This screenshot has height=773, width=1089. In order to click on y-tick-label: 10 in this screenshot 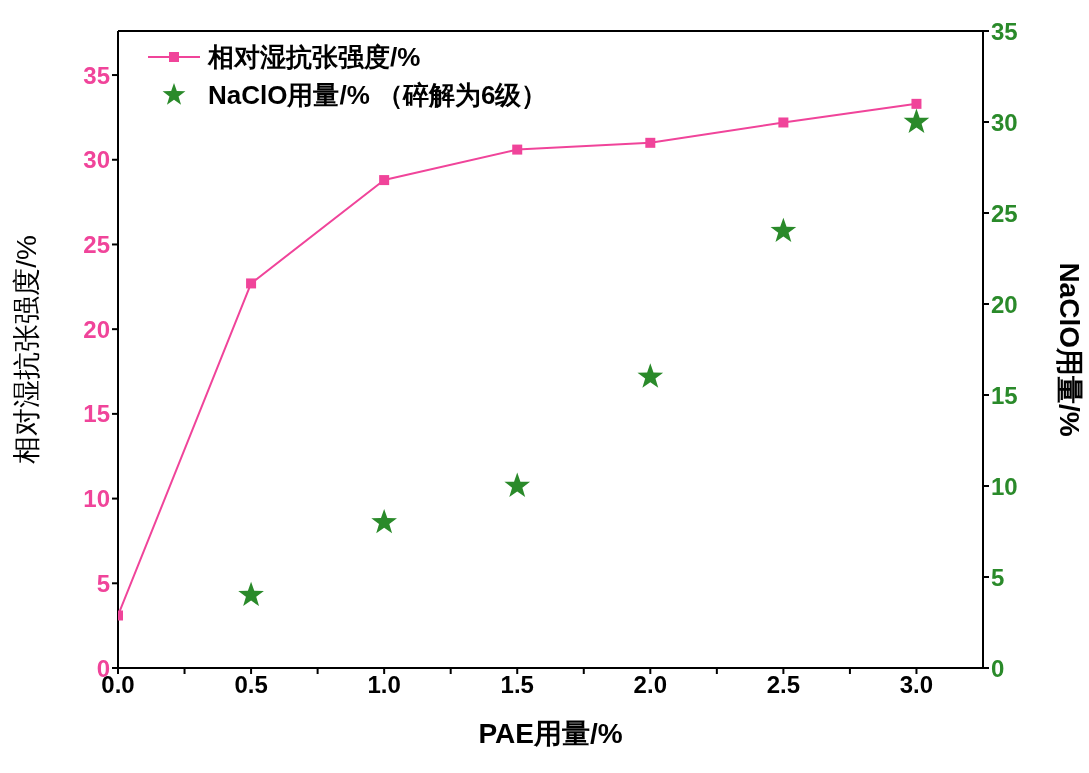, I will do `click(96, 499)`.